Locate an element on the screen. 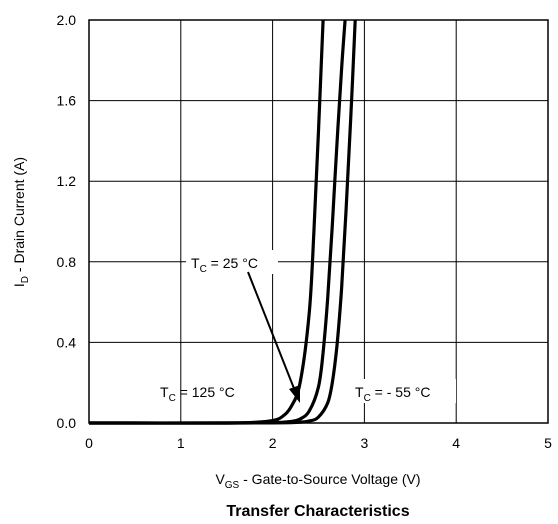 Image resolution: width=558 pixels, height=524 pixels. annotation-label: TC = - 55 °C is located at coordinates (392, 394).